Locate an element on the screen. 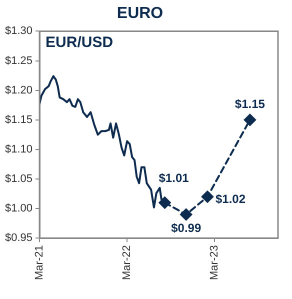 The height and width of the screenshot is (299, 292). y-tick-label: $1.15 is located at coordinates (18, 120).